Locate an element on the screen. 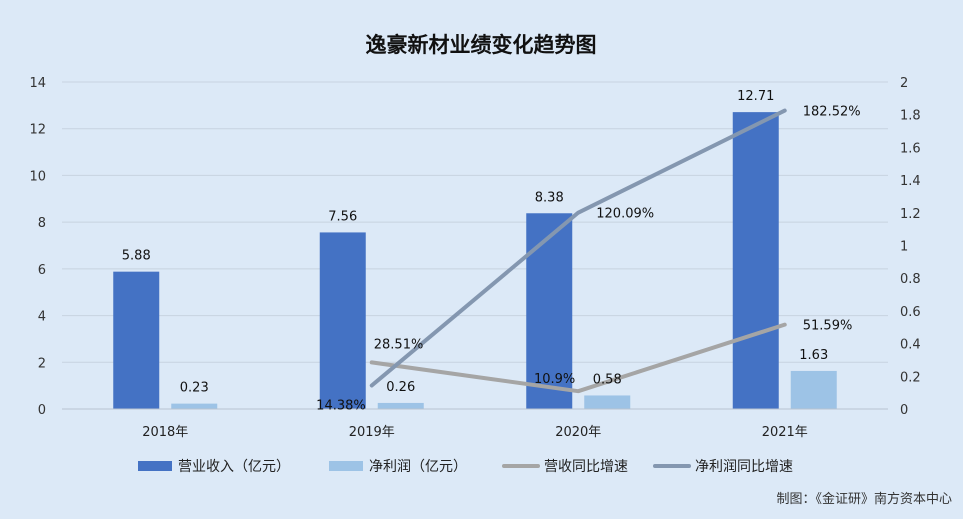 This screenshot has height=519, width=963. chart-title: 逸豪新材业绩变化趋势图 is located at coordinates (481, 45).